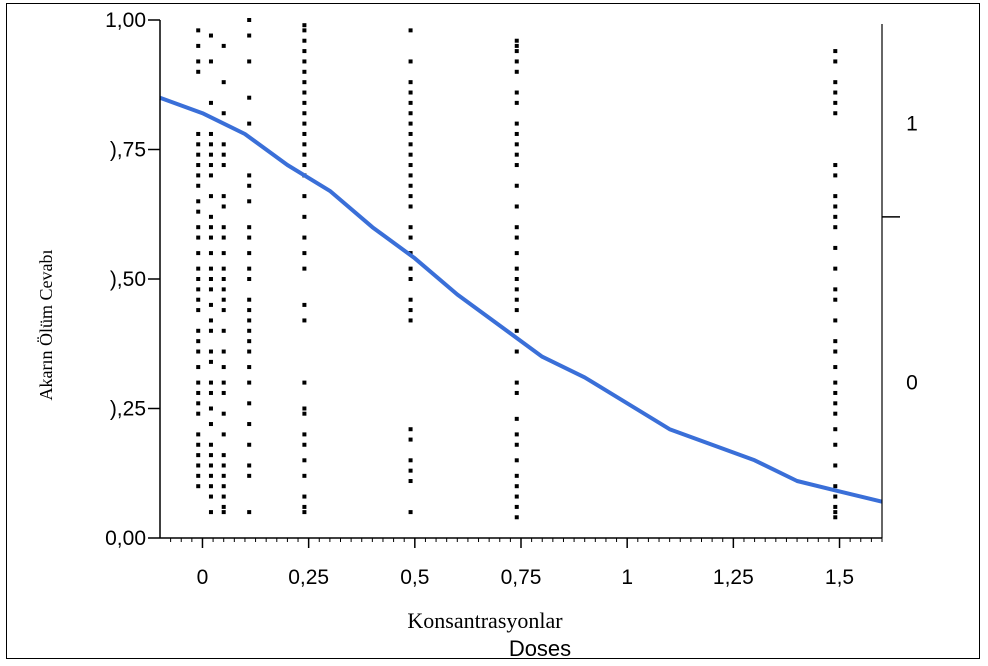 This screenshot has height=666, width=988. What do you see at coordinates (839, 577) in the screenshot?
I see `x-tick-label-6: 1,5` at bounding box center [839, 577].